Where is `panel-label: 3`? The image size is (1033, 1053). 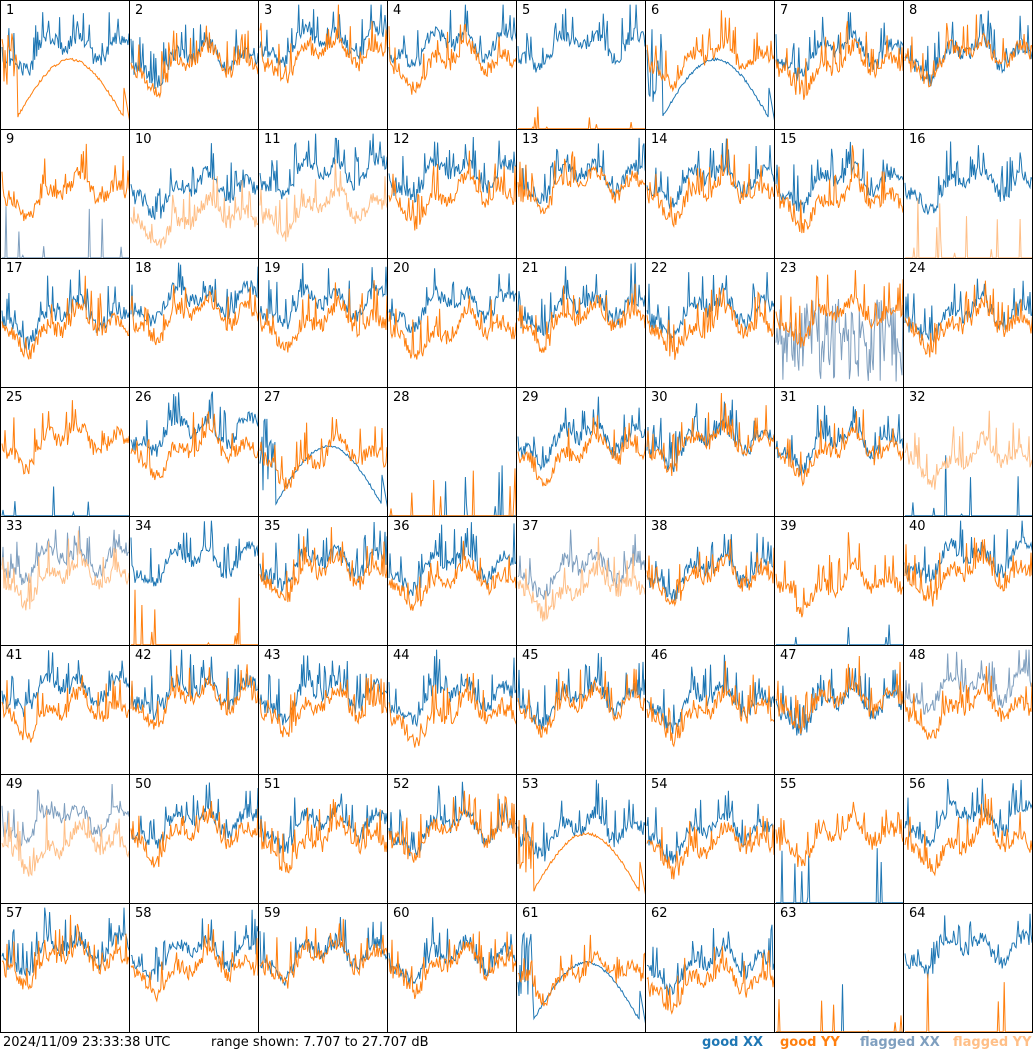
panel-label: 3 is located at coordinates (268, 10).